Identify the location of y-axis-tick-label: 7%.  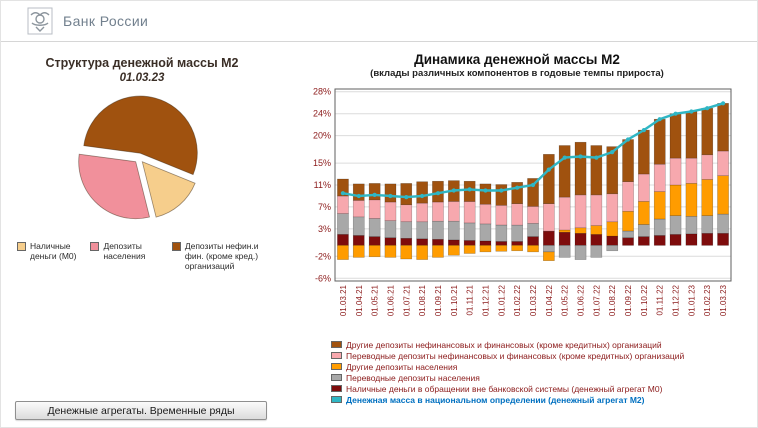
(324, 207).